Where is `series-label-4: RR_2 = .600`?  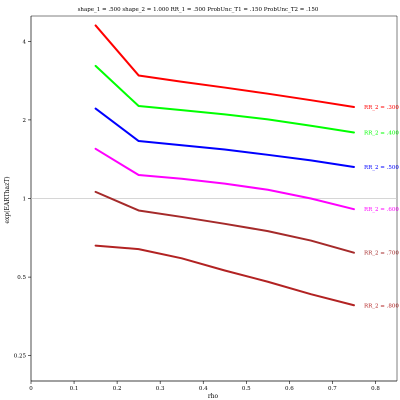 series-label-4: RR_2 = .600 is located at coordinates (381, 210).